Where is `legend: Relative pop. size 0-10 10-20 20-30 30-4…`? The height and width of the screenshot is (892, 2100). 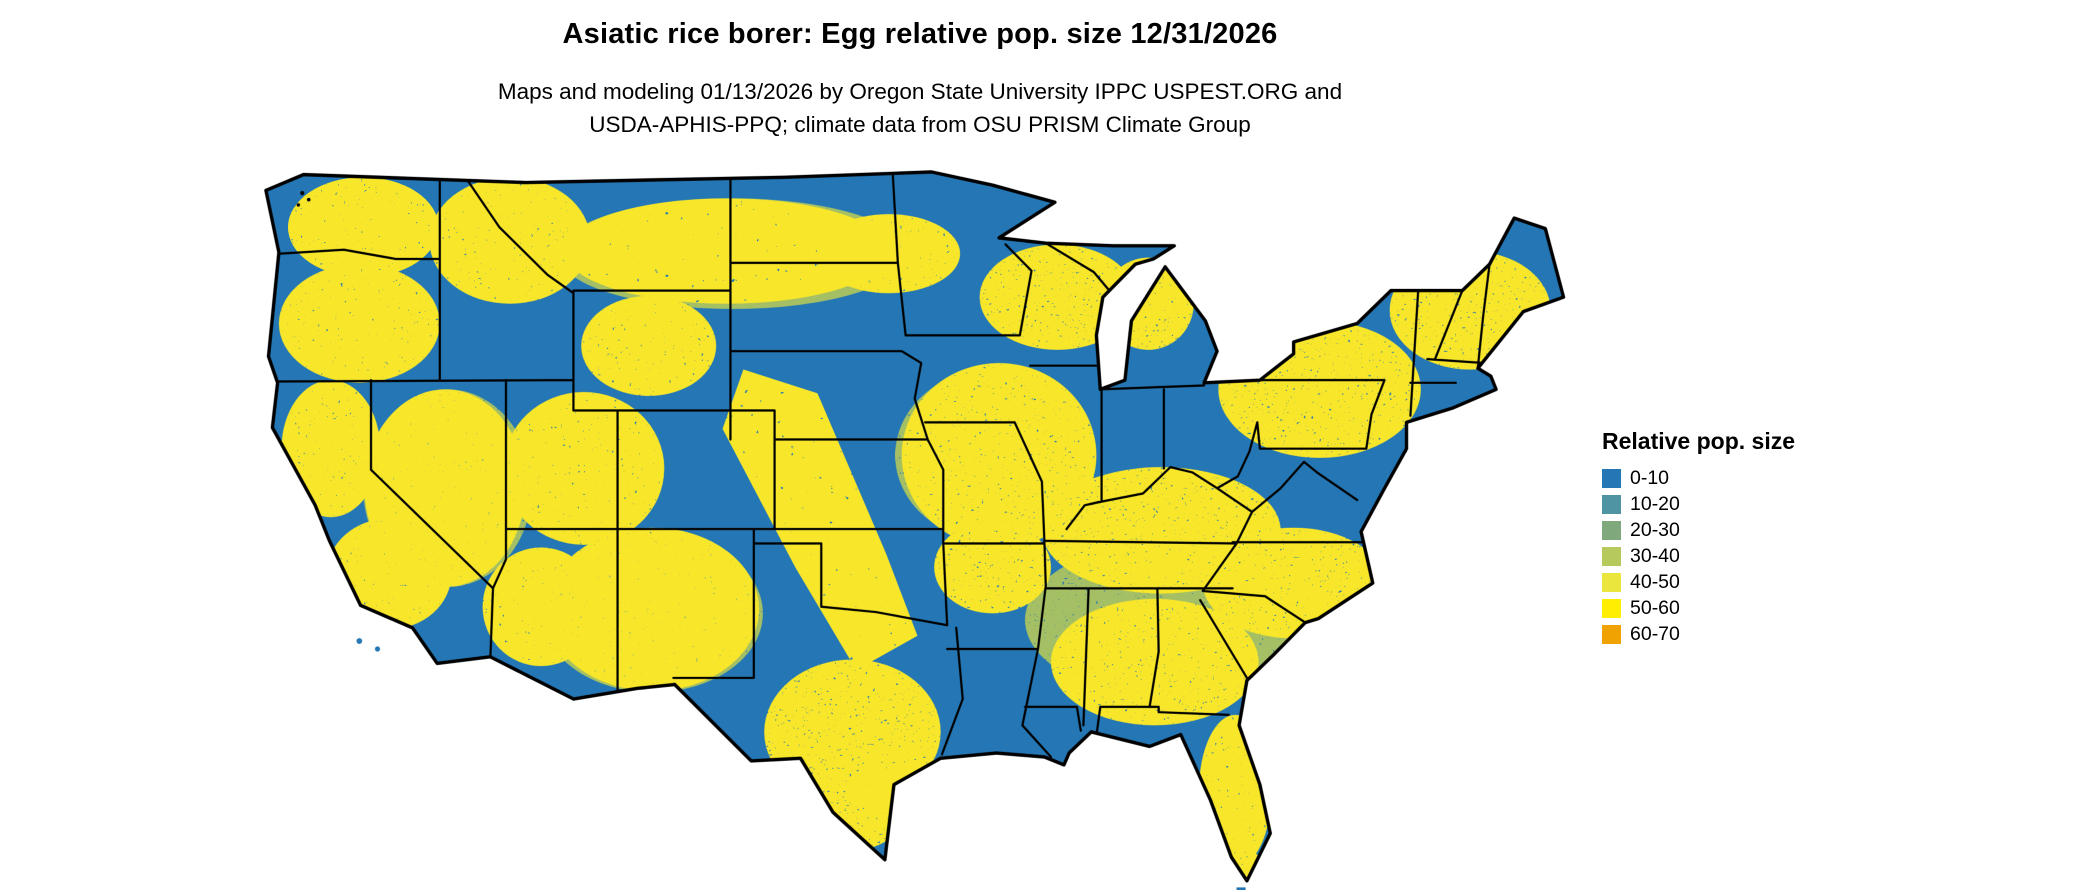
legend: Relative pop. size 0-10 10-20 20-30 30-4… is located at coordinates (1698, 537).